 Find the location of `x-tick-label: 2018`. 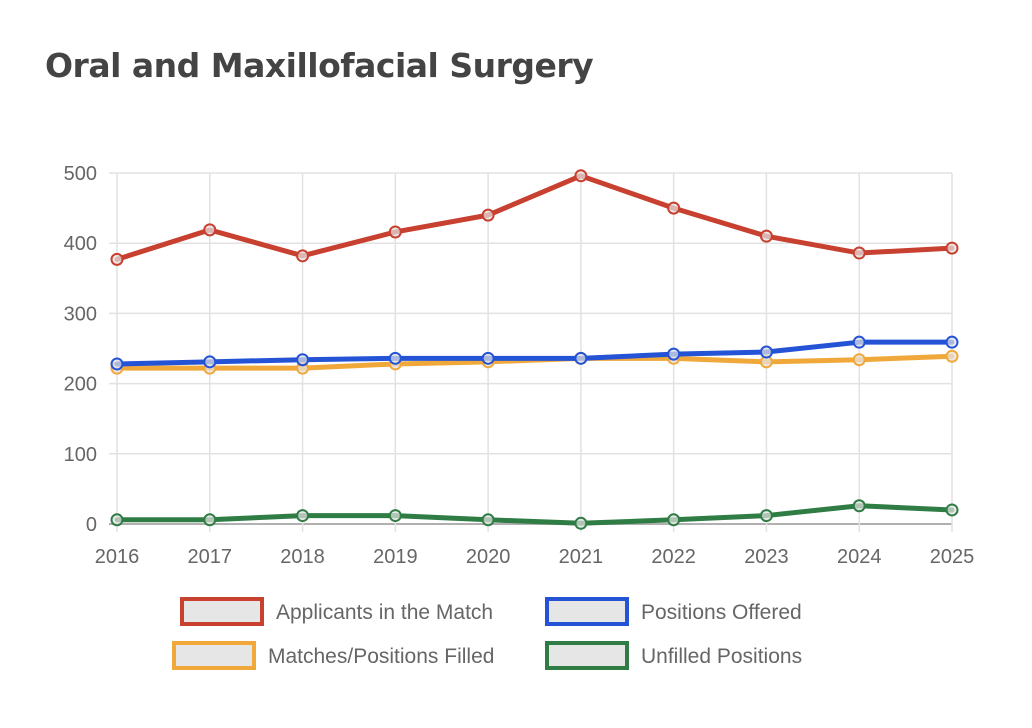

x-tick-label: 2018 is located at coordinates (302, 557).